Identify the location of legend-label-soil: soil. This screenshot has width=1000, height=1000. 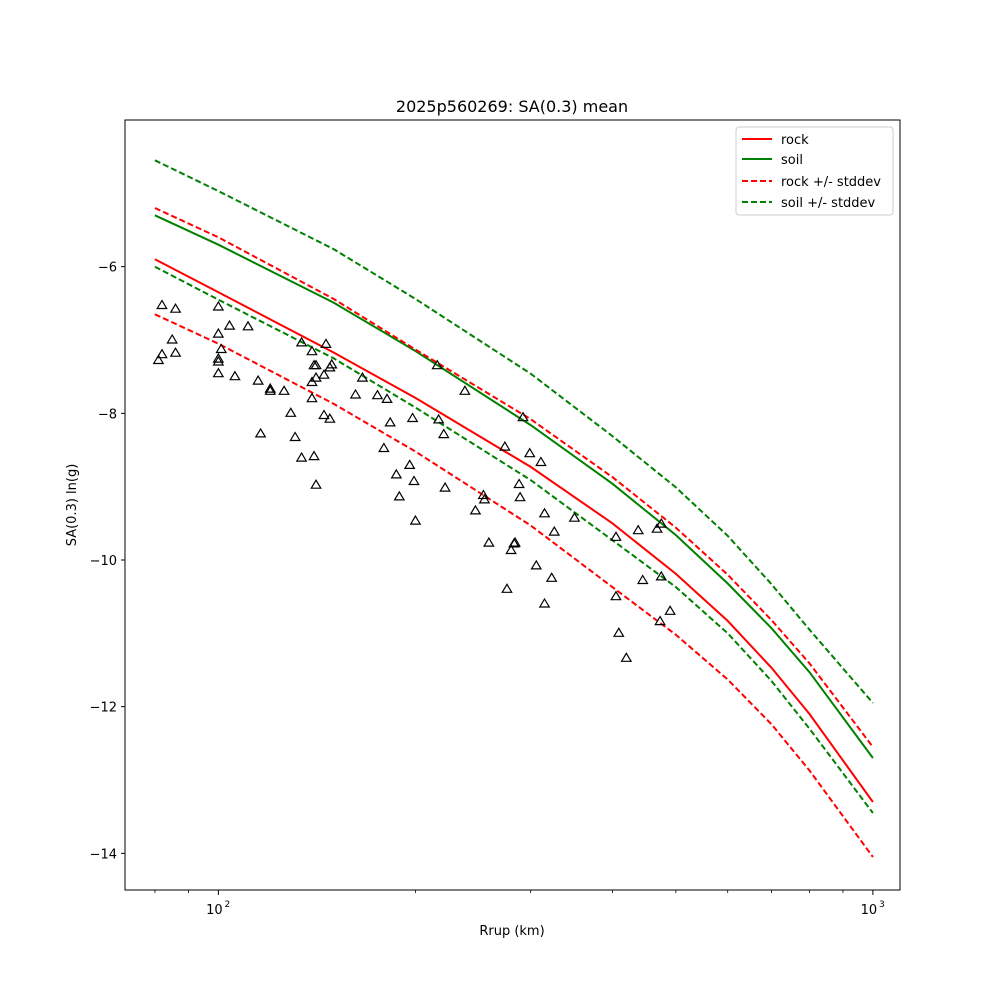
(792, 160).